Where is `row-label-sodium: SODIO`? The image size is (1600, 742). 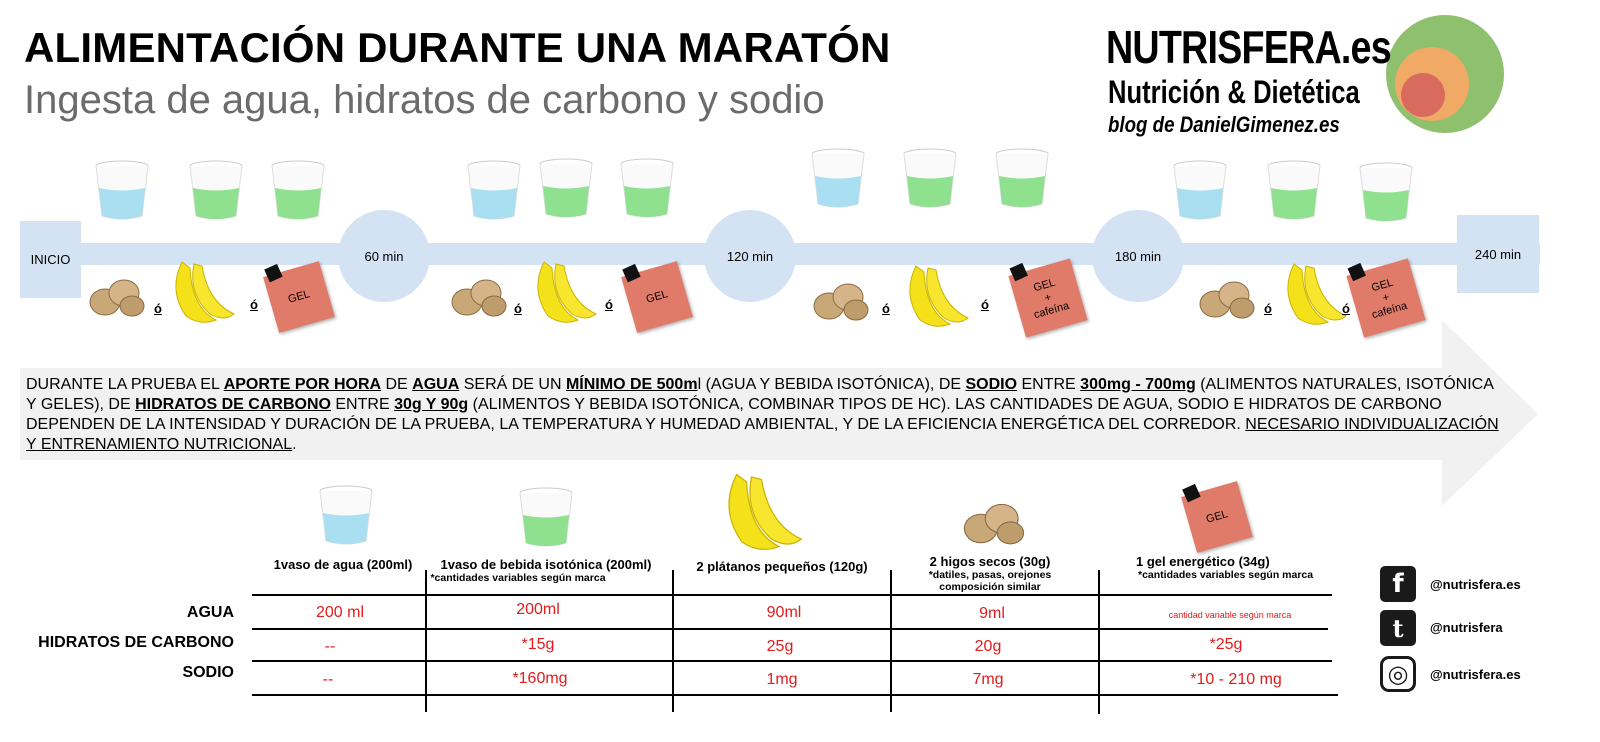 row-label-sodium: SODIO is located at coordinates (208, 672).